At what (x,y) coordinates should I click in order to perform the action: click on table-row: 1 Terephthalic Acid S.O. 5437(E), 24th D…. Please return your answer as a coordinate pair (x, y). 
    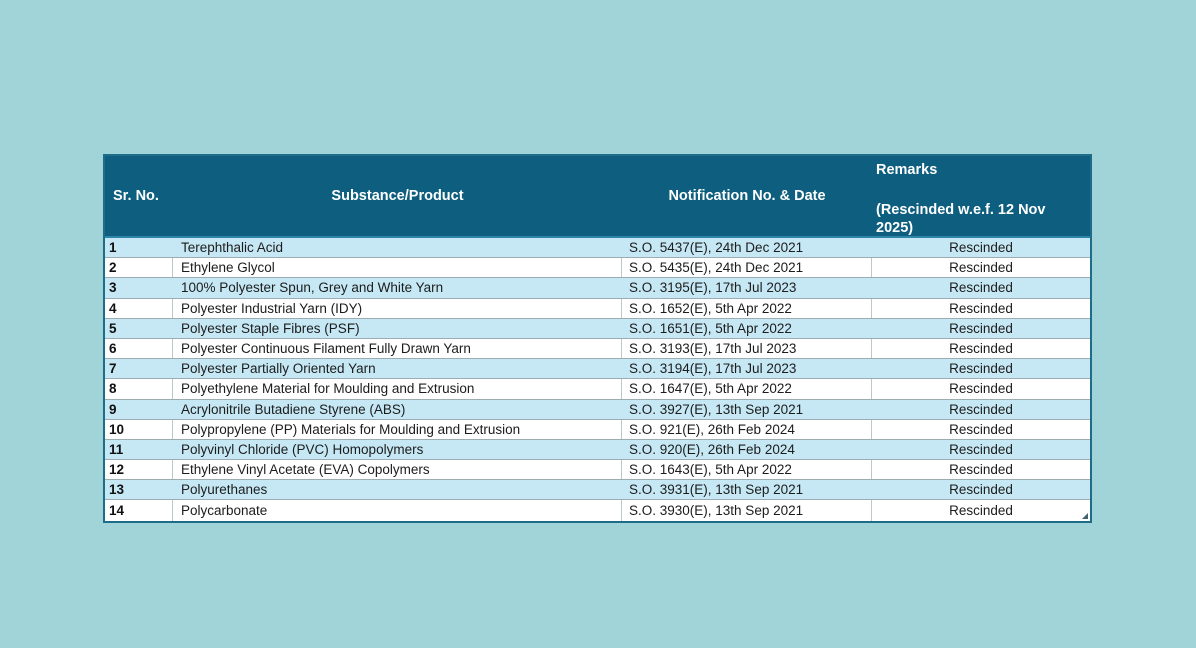
    Looking at the image, I should click on (597, 248).